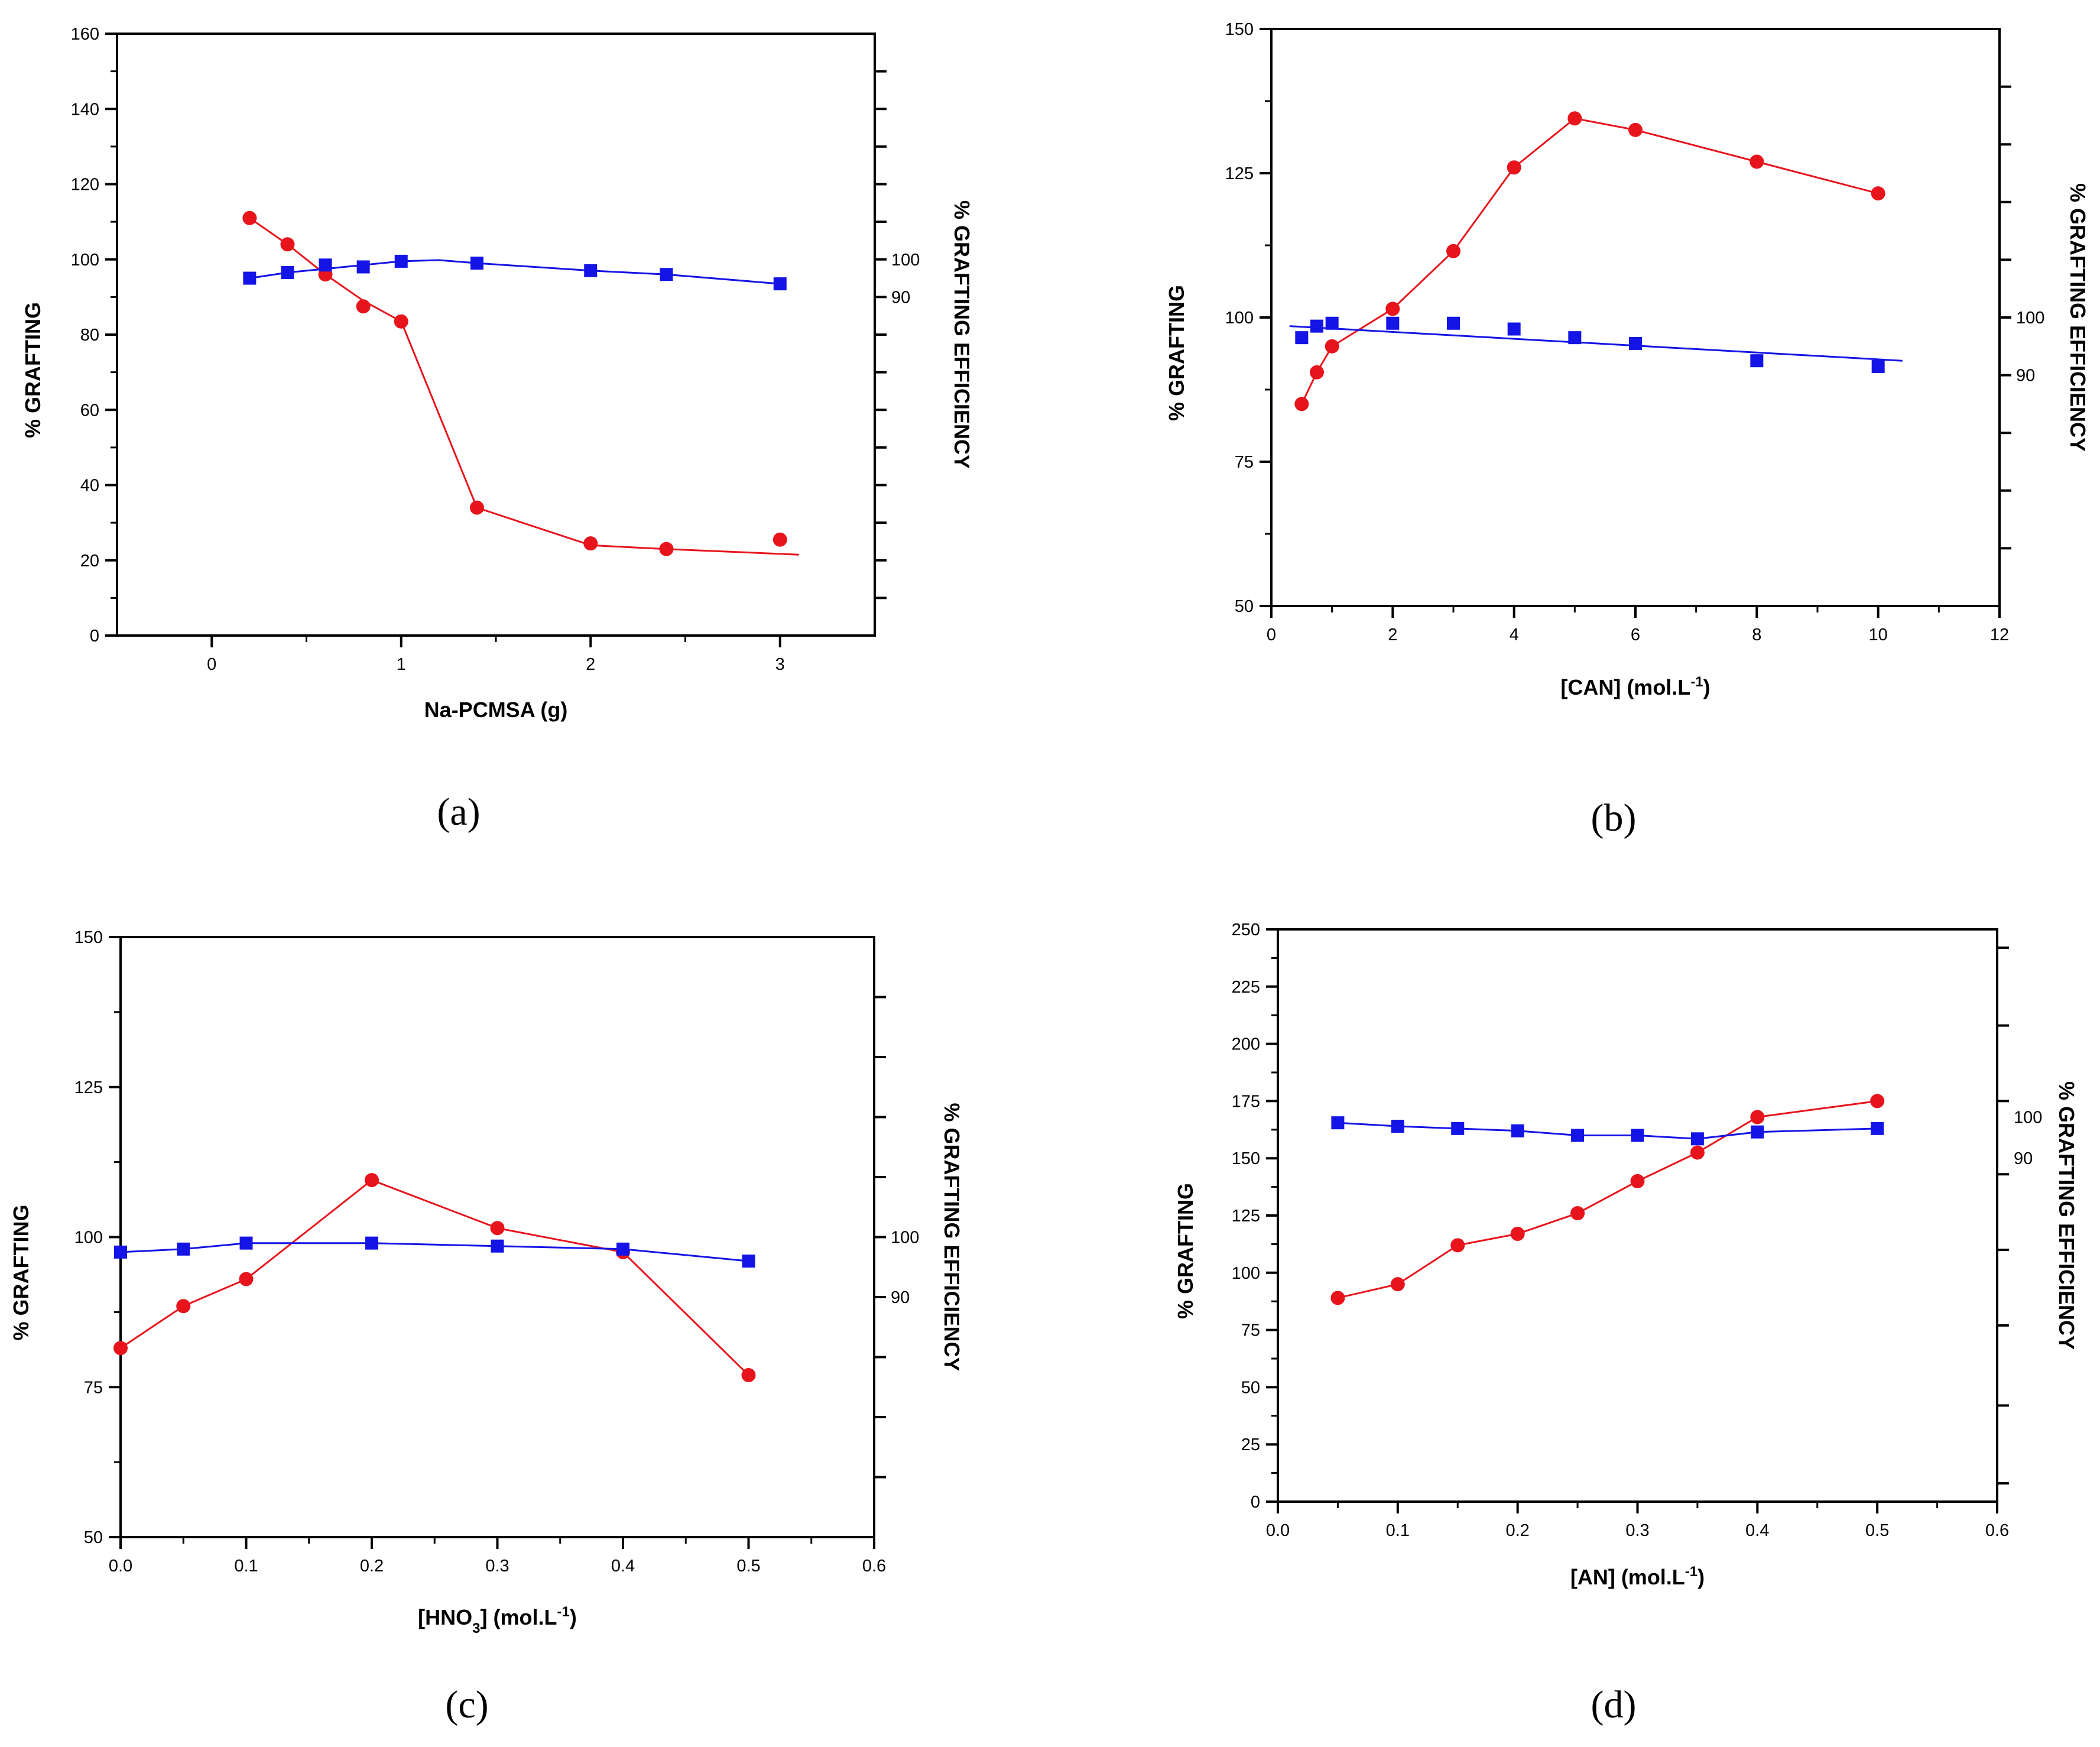  I want to click on panel-label: (b), so click(1614, 818).